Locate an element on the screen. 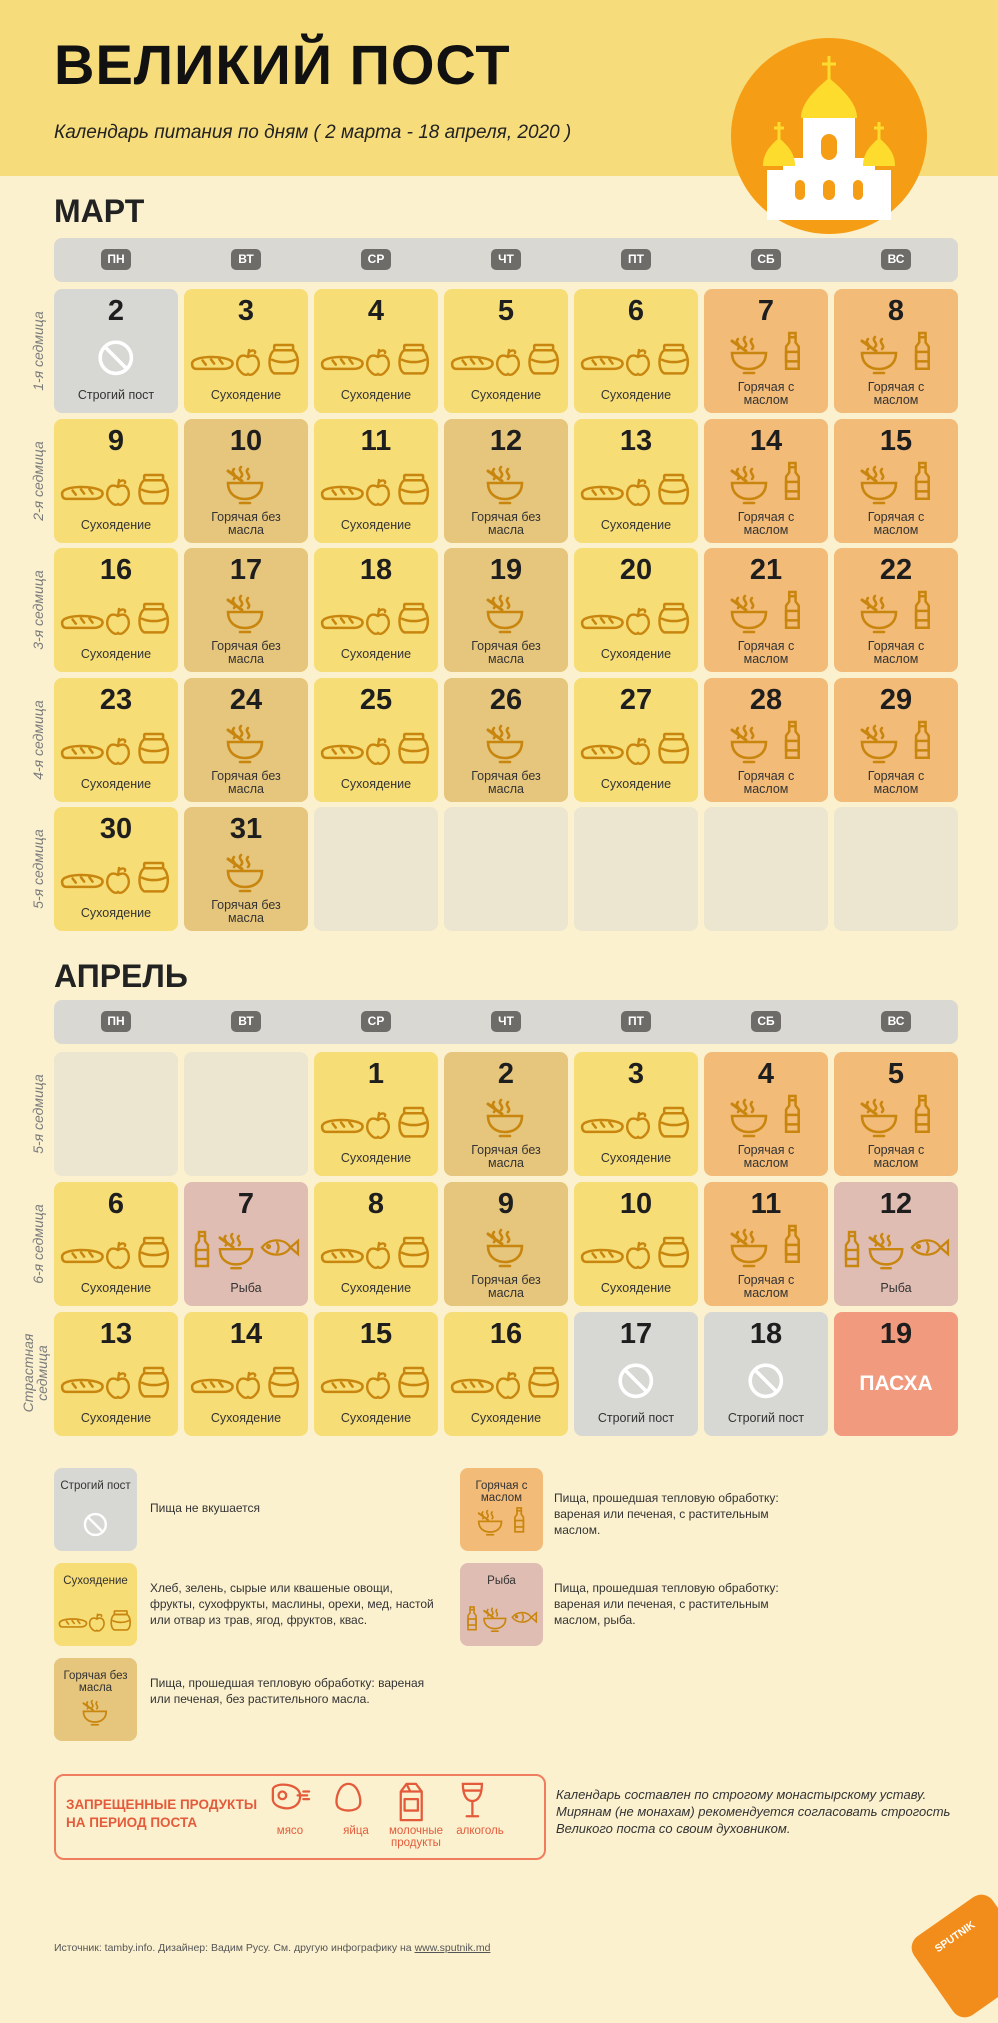 The image size is (998, 2023). day-cell: 28 Горячая с маслом is located at coordinates (766, 739).